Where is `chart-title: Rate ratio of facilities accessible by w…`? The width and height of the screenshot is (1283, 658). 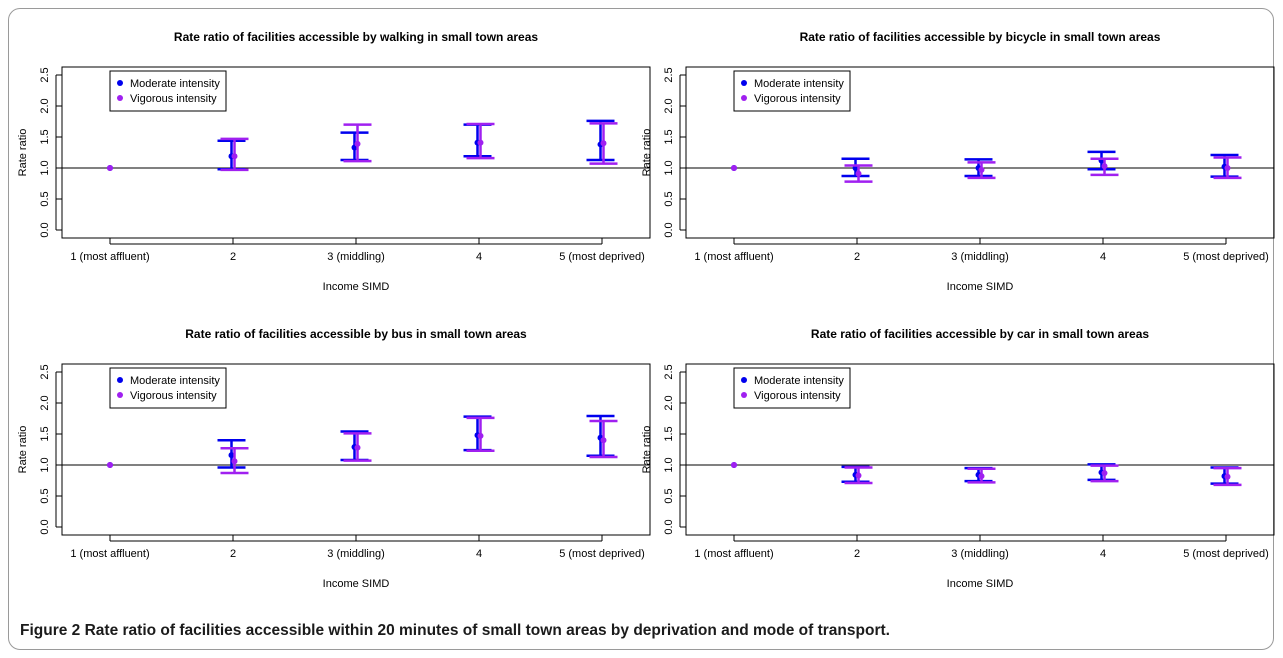
chart-title: Rate ratio of facilities accessible by w… is located at coordinates (356, 37).